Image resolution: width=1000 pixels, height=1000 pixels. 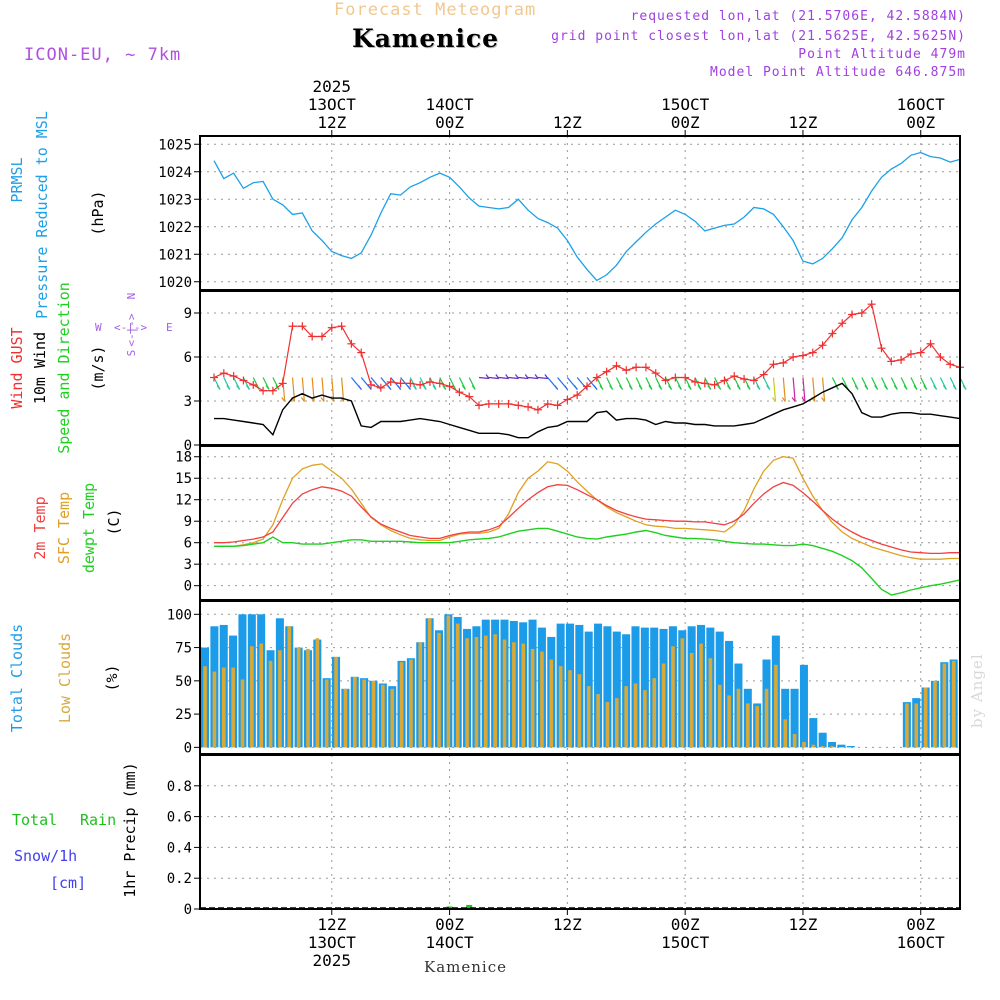 I want to click on compass-north: N, so click(x=131, y=296).